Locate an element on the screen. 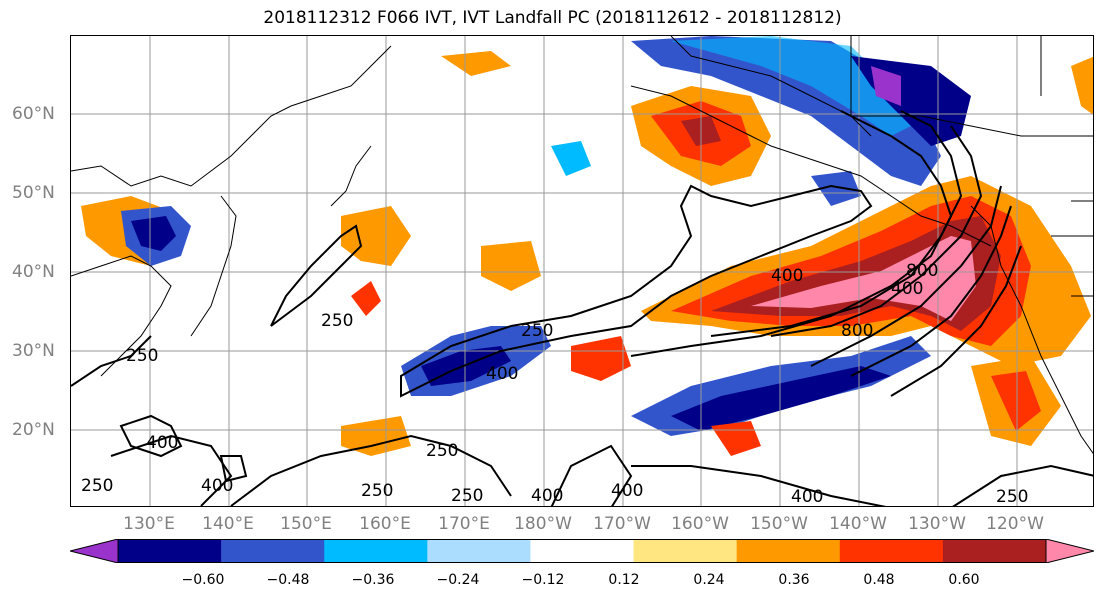  colorbar is located at coordinates (582, 551).